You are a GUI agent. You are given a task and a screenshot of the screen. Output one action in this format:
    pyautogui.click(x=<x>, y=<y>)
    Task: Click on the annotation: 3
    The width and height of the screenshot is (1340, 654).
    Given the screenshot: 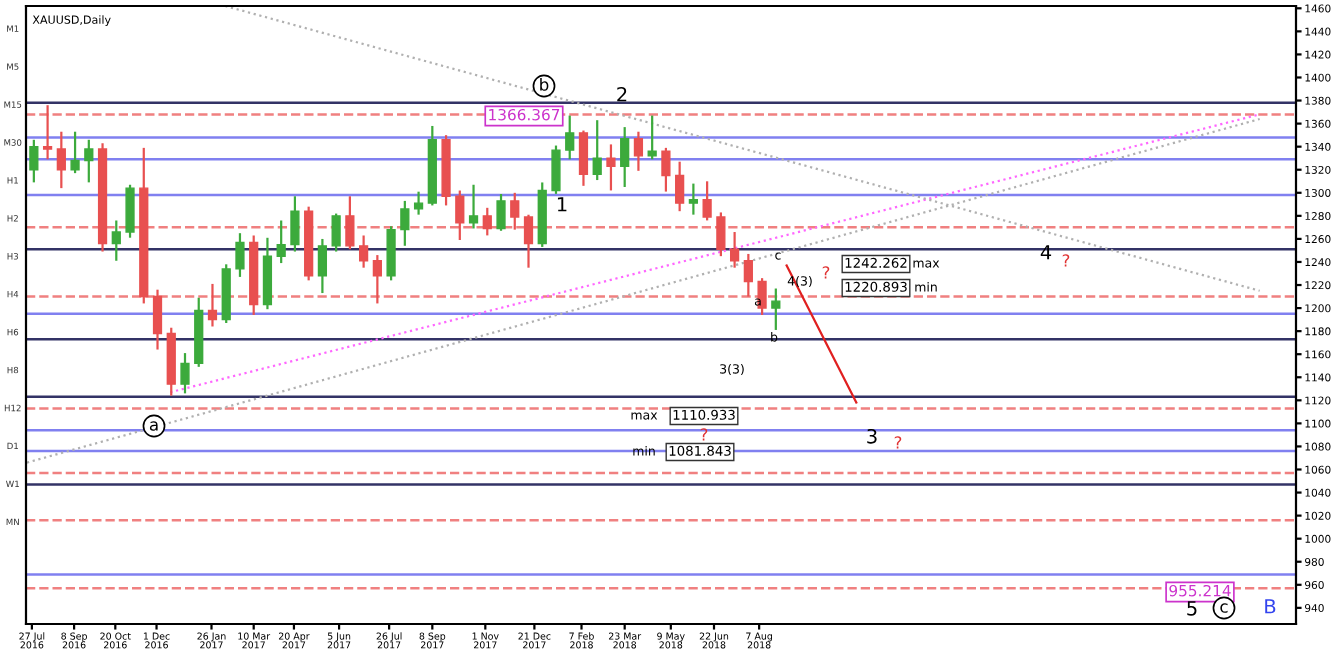 What is the action you would take?
    pyautogui.click(x=872, y=436)
    